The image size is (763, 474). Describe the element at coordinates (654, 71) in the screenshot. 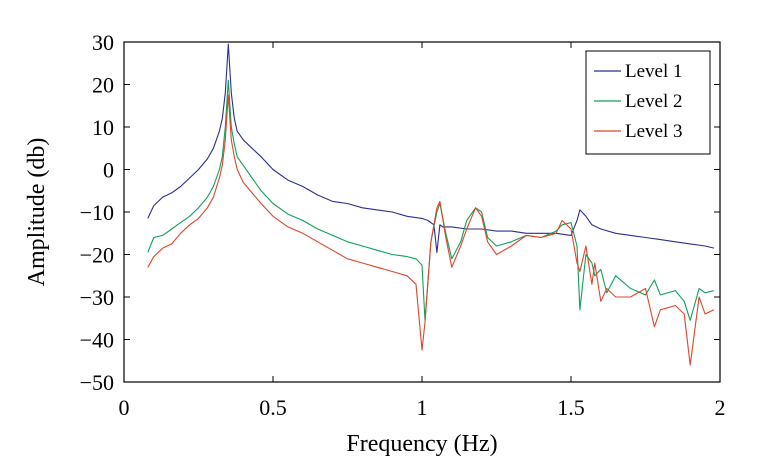

I see `legend-label-level-1: Level 1` at that location.